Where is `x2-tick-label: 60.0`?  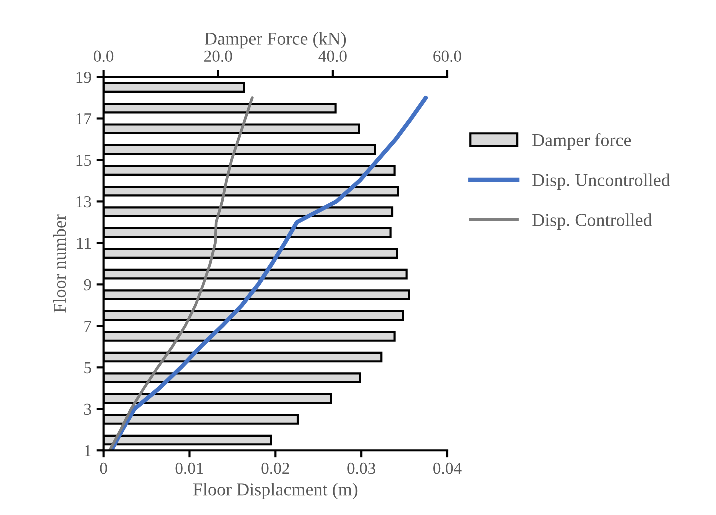 x2-tick-label: 60.0 is located at coordinates (448, 56).